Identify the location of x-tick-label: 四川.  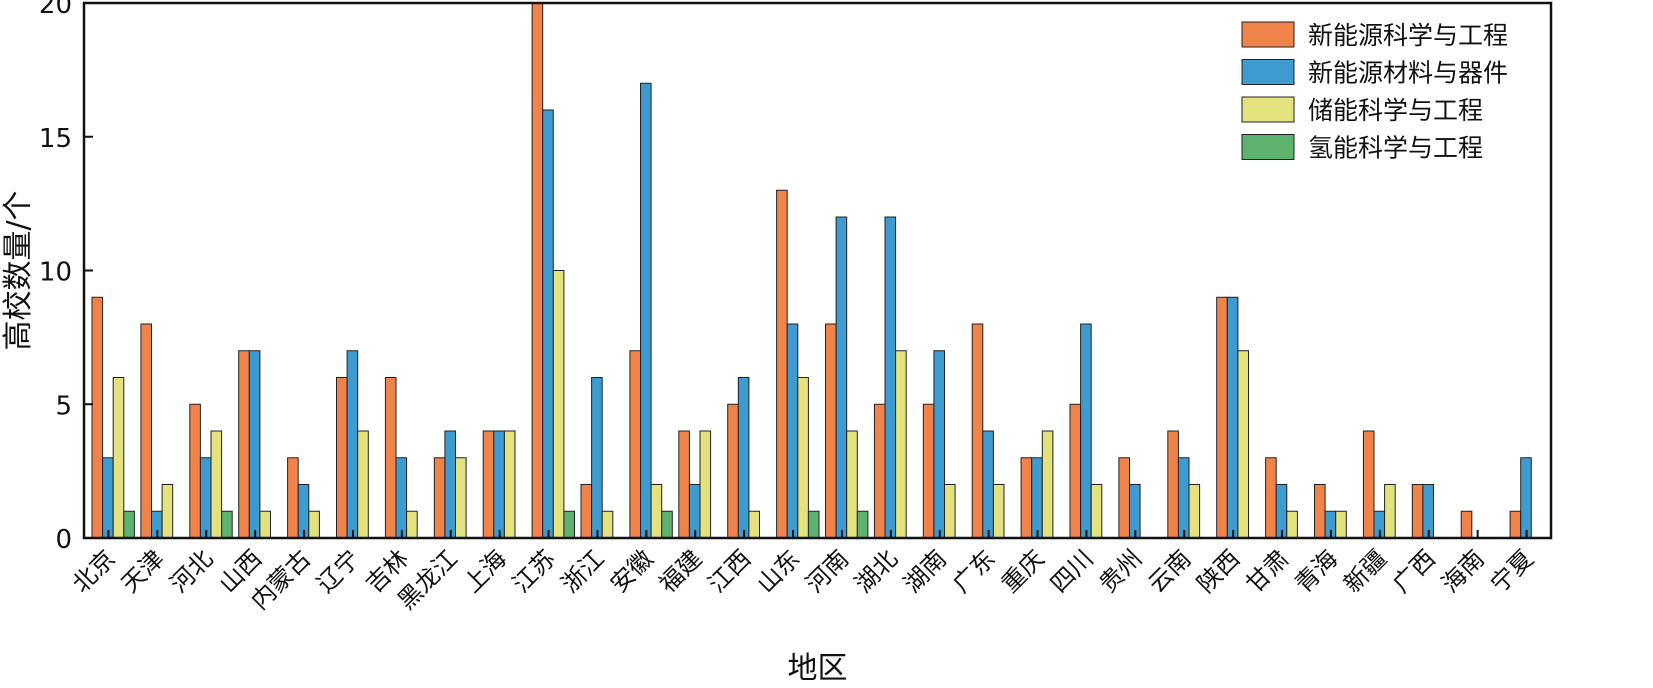
(1072, 571).